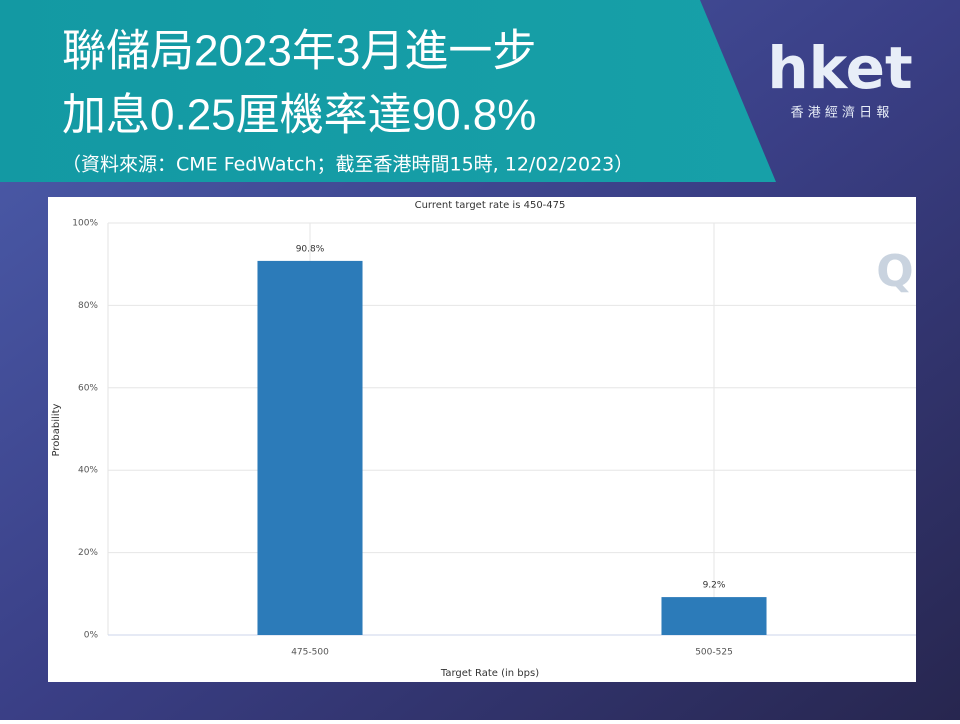 The width and height of the screenshot is (960, 724). Describe the element at coordinates (56, 429) in the screenshot. I see `y-axis-label: Probability` at that location.